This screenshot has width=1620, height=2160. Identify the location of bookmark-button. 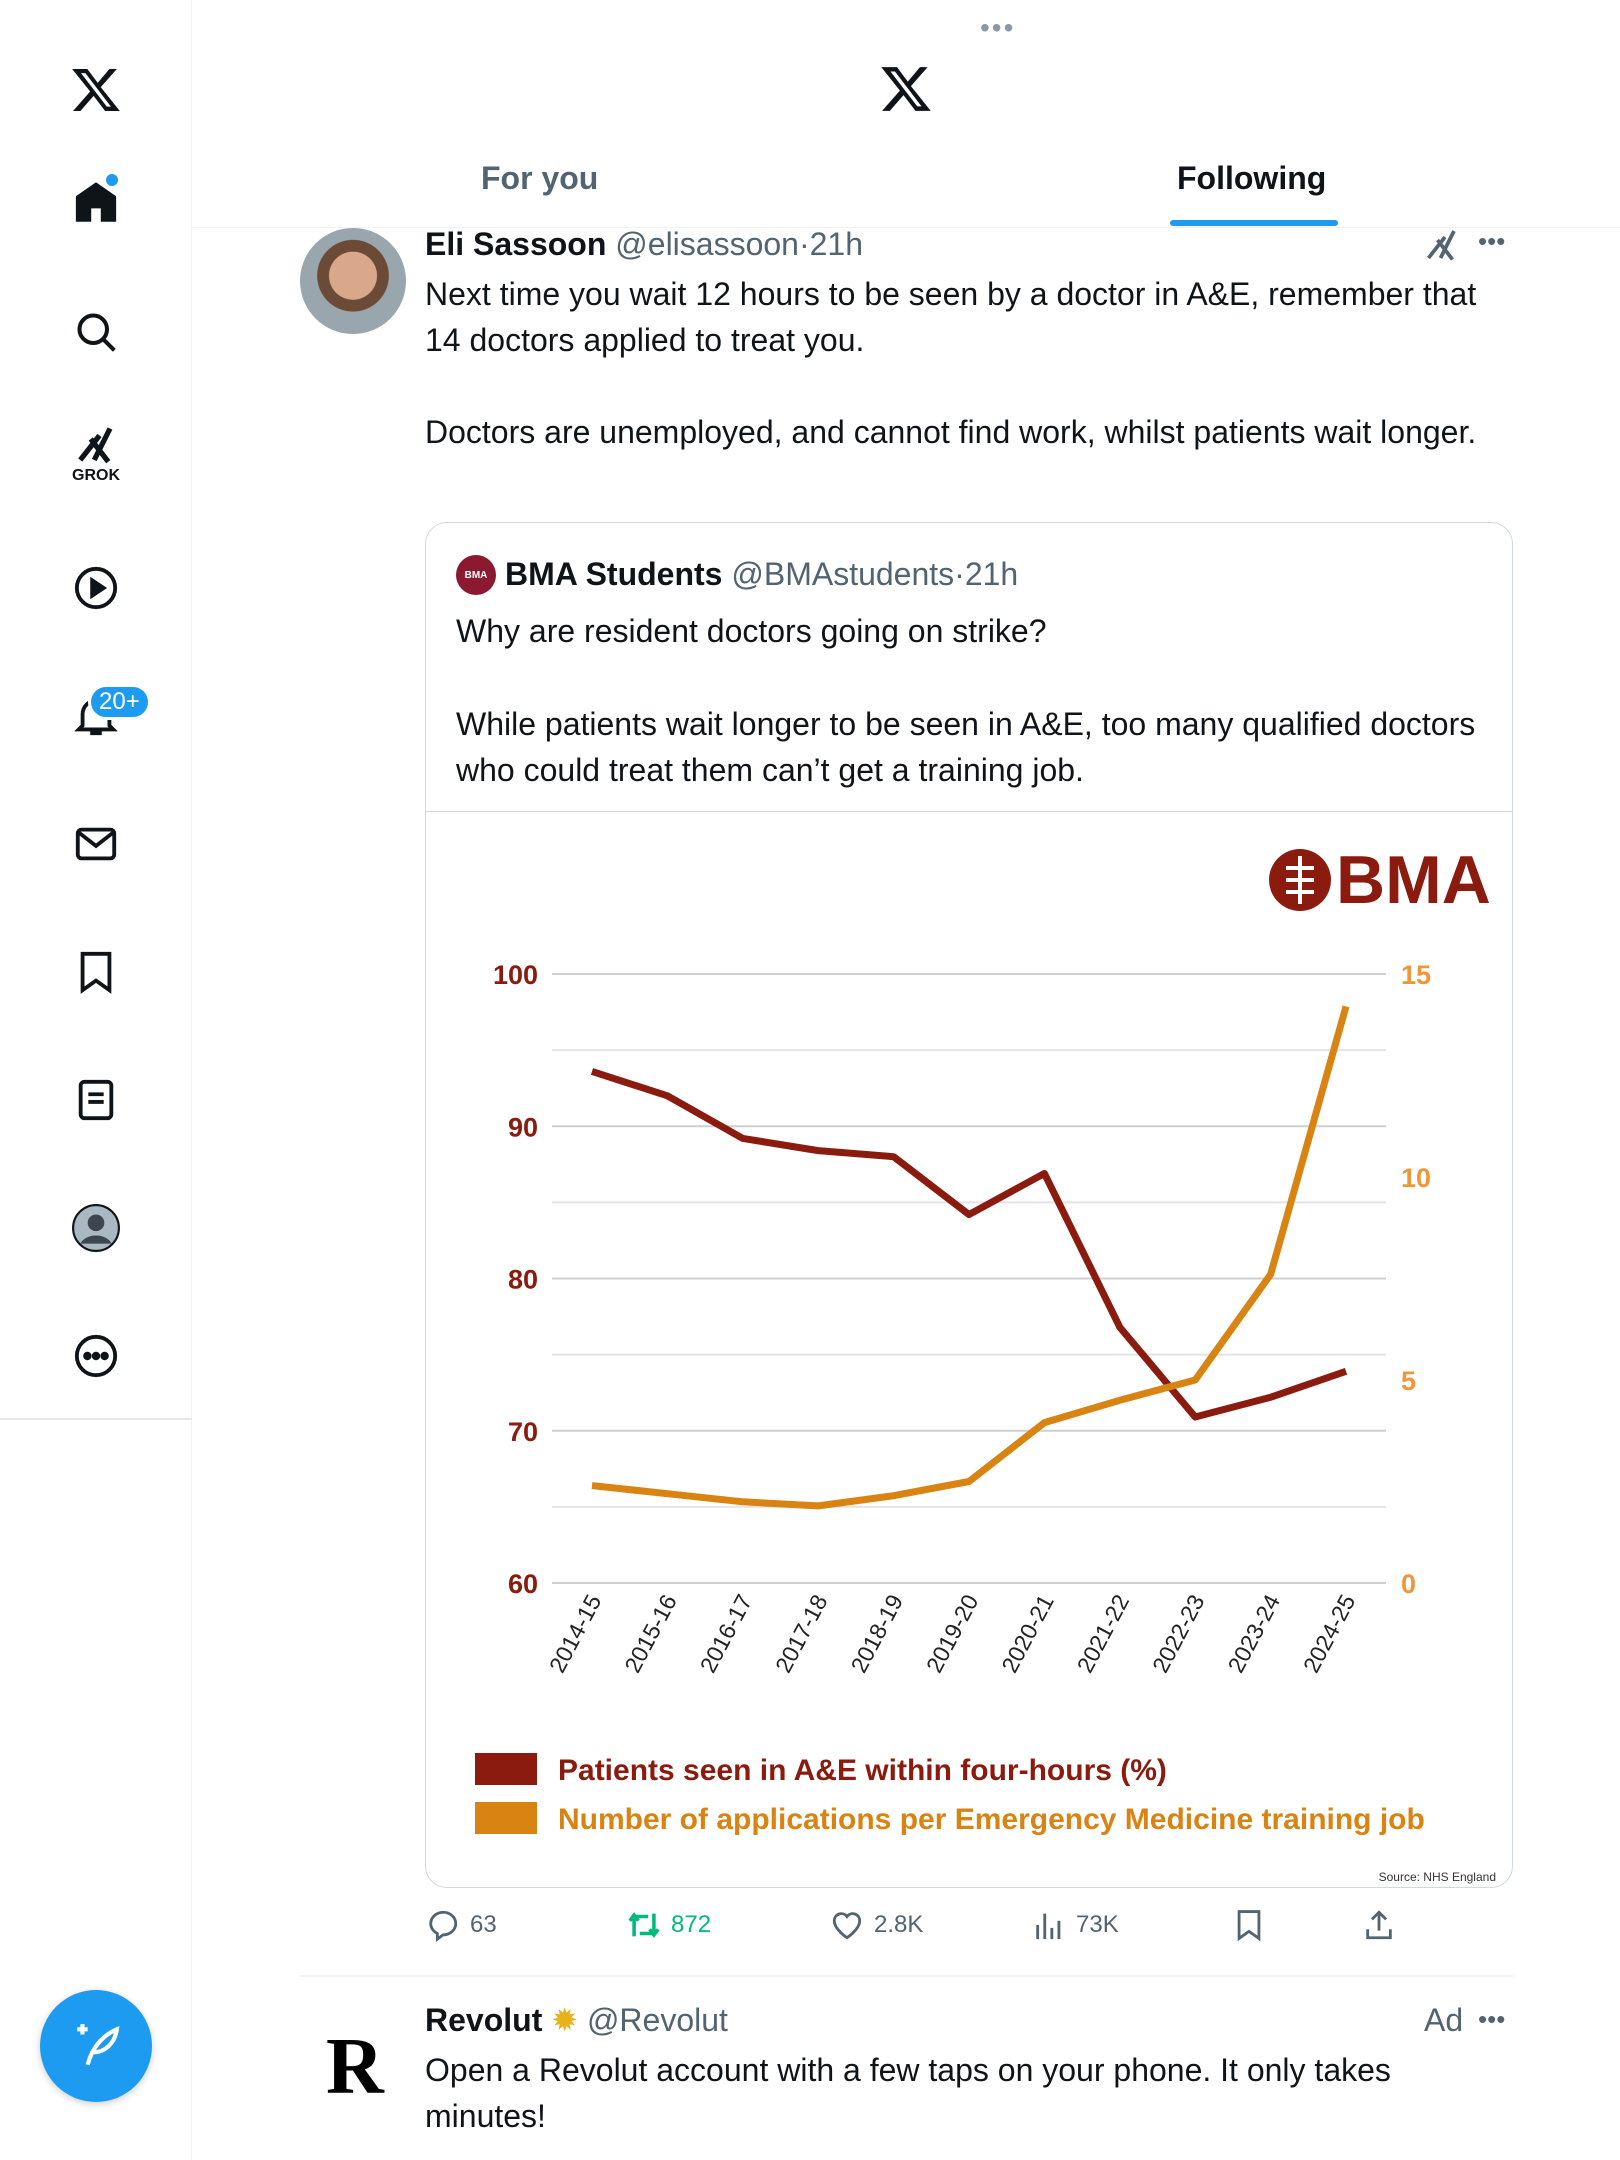
(1249, 1925).